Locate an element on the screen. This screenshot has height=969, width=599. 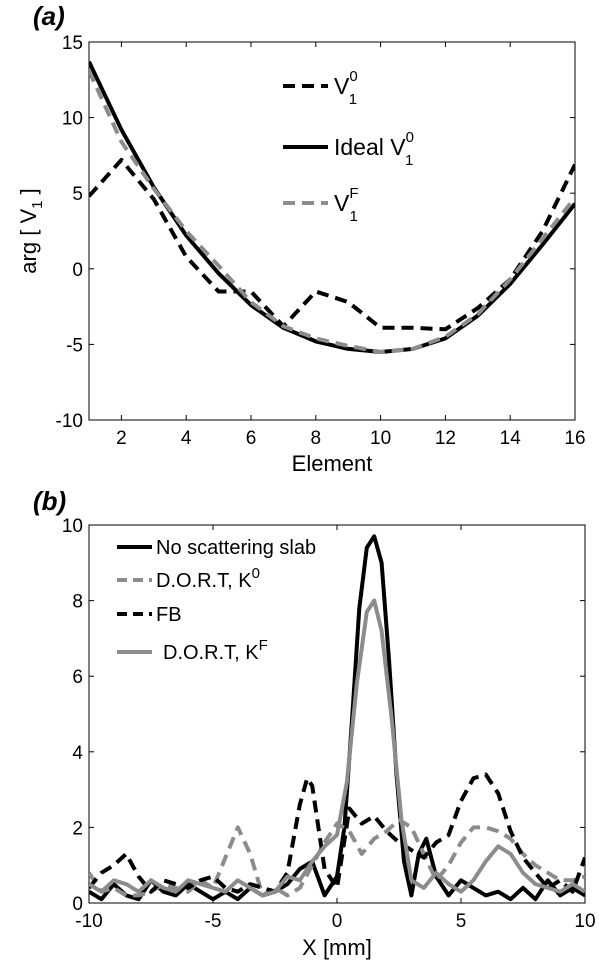
panel-a-x-tick-label: 8 is located at coordinates (316, 438).